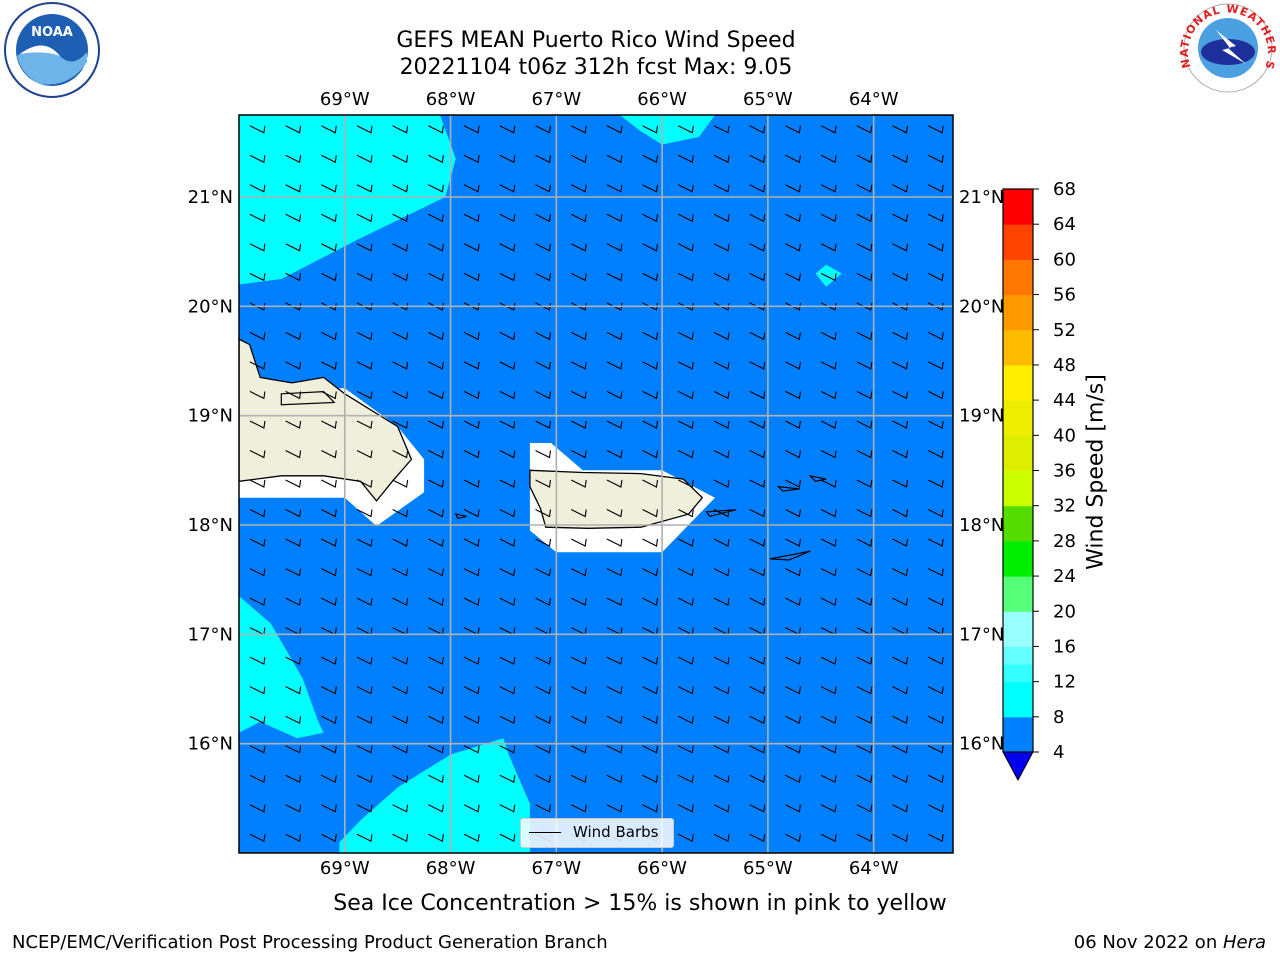 The width and height of the screenshot is (1280, 960). I want to click on footer-host: Hera, so click(1244, 942).